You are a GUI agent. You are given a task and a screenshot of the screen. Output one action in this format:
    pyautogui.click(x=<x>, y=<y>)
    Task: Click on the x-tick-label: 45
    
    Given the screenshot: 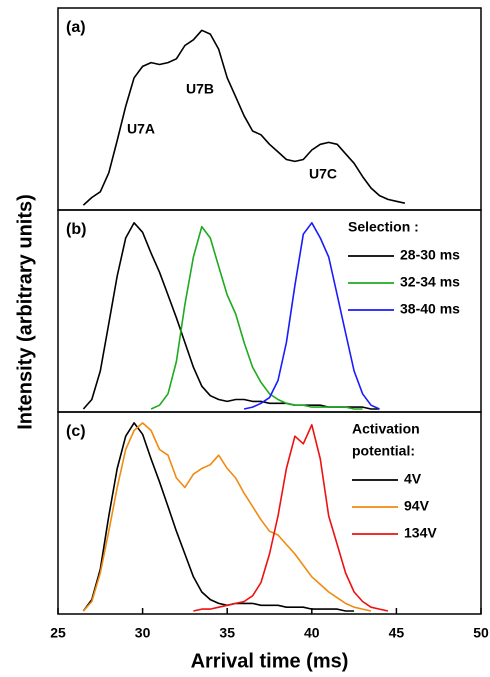 What is the action you would take?
    pyautogui.click(x=397, y=633)
    